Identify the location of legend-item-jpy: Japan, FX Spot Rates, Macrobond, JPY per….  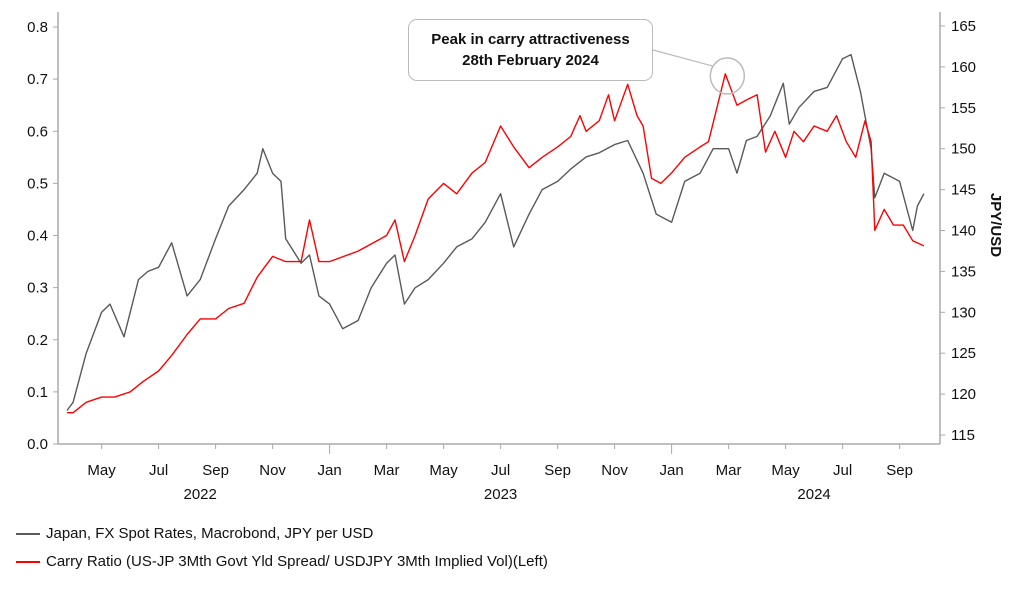
(194, 533).